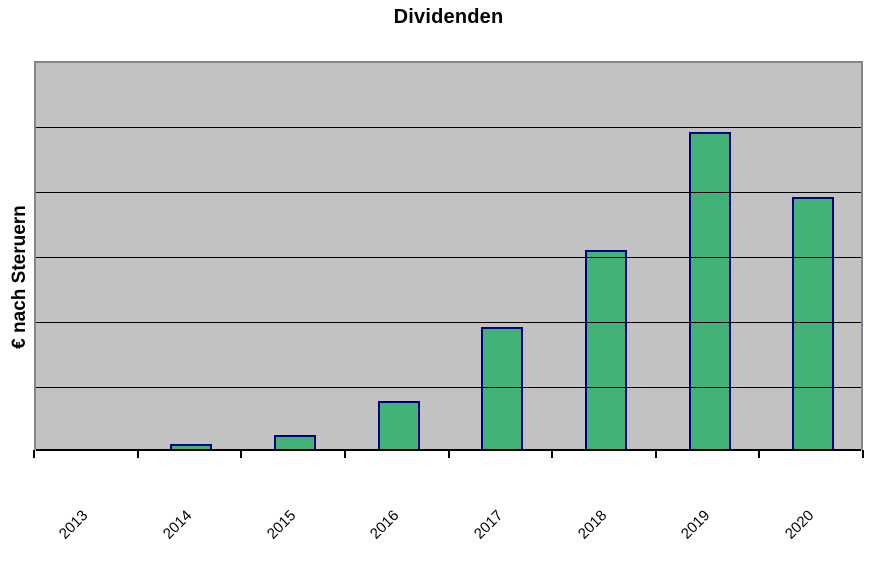 The image size is (882, 586). I want to click on bar-2017, so click(502, 388).